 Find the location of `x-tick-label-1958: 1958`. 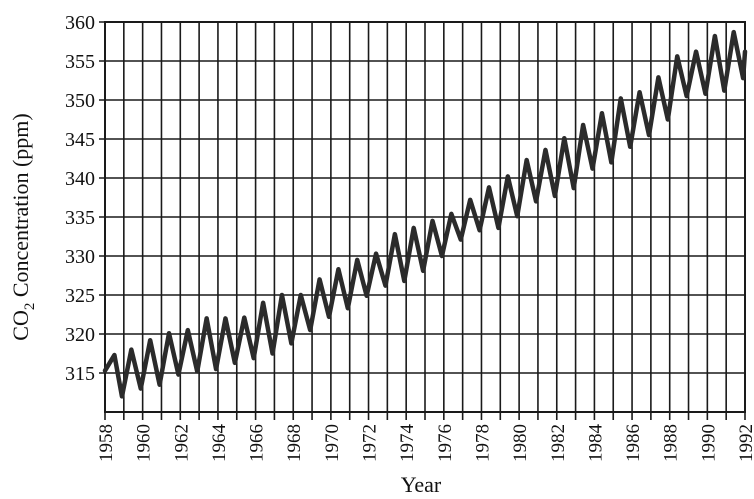

x-tick-label-1958: 1958 is located at coordinates (106, 443).